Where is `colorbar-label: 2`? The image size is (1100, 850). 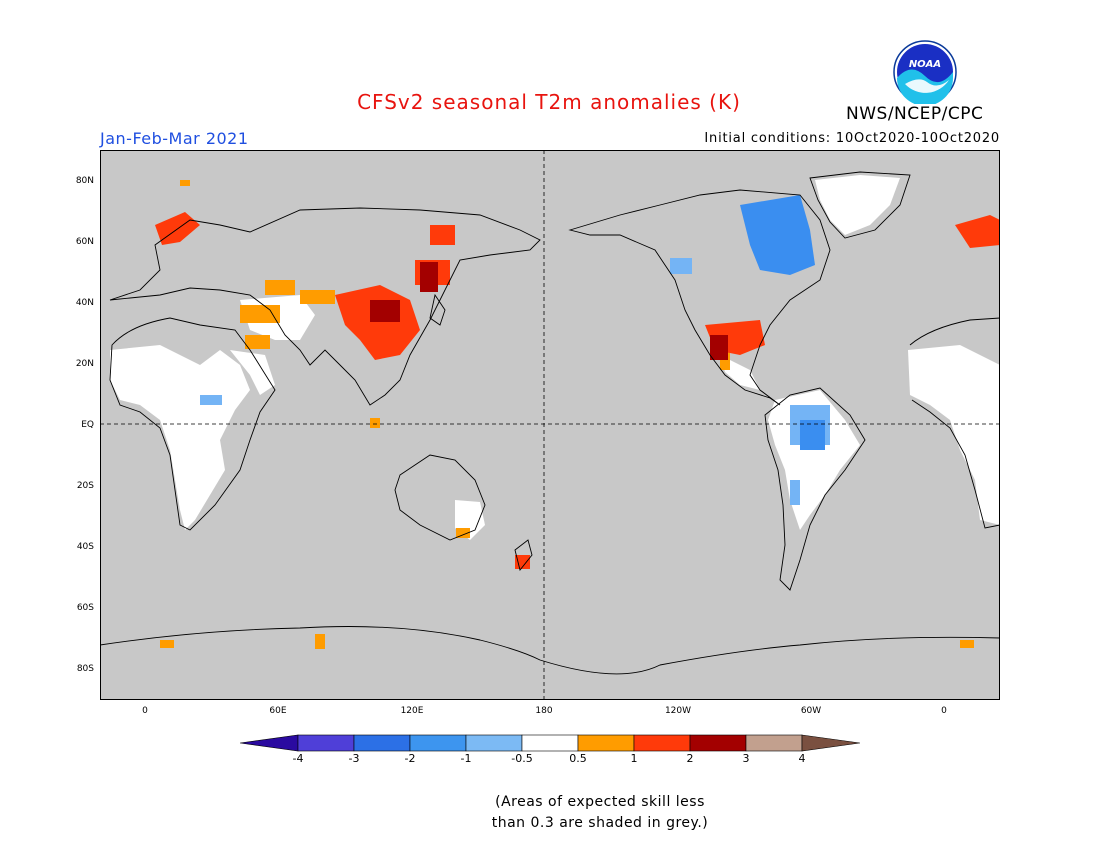
colorbar-label: 2 is located at coordinates (690, 758).